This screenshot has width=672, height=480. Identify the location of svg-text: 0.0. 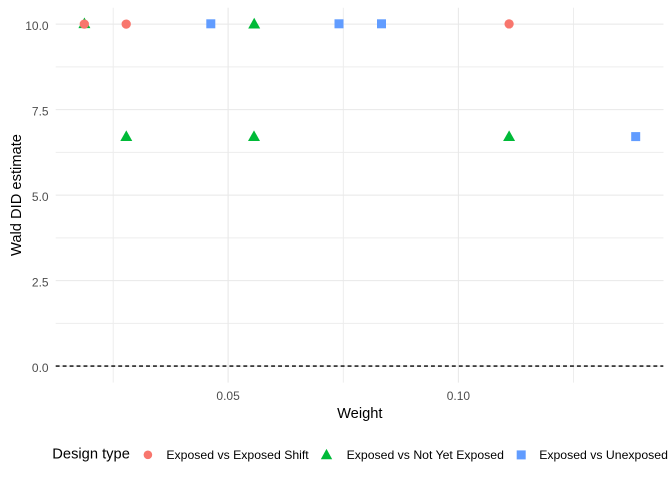
(40, 368).